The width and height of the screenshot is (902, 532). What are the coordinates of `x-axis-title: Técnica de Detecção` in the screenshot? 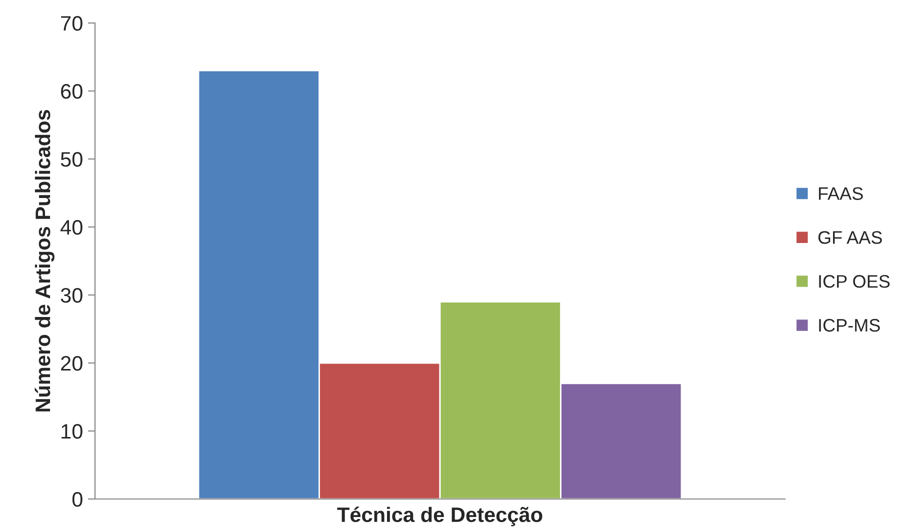 It's located at (439, 516).